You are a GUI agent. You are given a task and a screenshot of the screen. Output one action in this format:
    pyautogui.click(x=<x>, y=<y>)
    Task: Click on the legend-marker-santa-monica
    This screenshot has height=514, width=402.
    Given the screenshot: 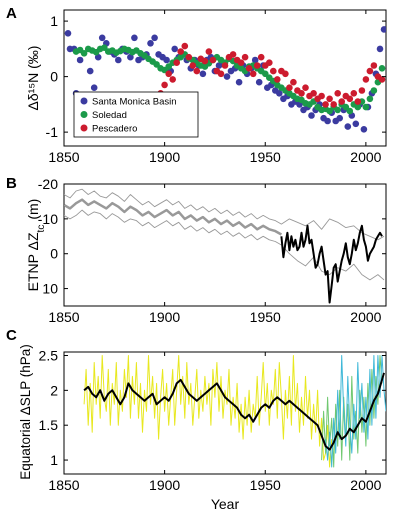 What is the action you would take?
    pyautogui.click(x=84, y=101)
    